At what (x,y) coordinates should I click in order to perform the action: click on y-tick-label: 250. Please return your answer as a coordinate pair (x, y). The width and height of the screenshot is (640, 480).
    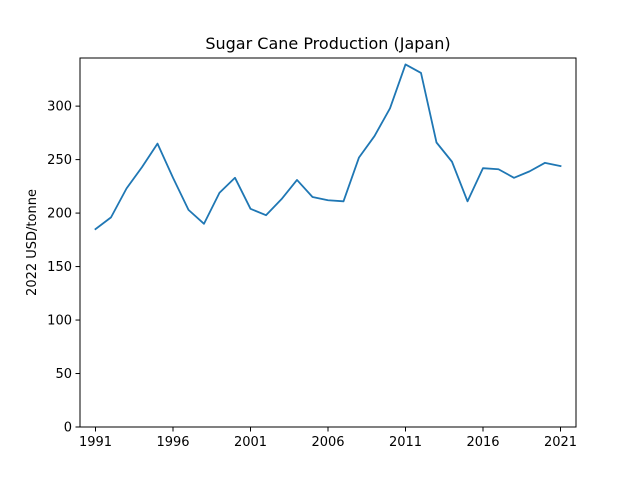
    Looking at the image, I should click on (59, 160).